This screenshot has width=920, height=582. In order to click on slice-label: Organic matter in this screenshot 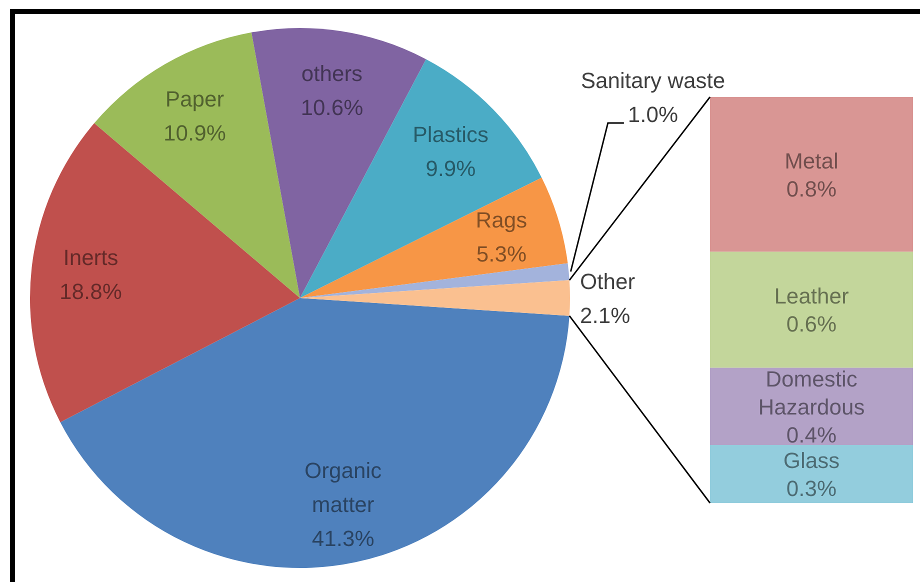, I will do `click(343, 487)`.